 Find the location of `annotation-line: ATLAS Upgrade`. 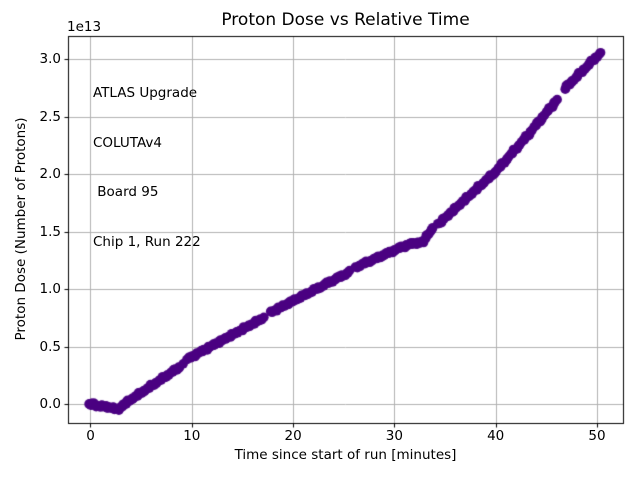

annotation-line: ATLAS Upgrade is located at coordinates (145, 93).